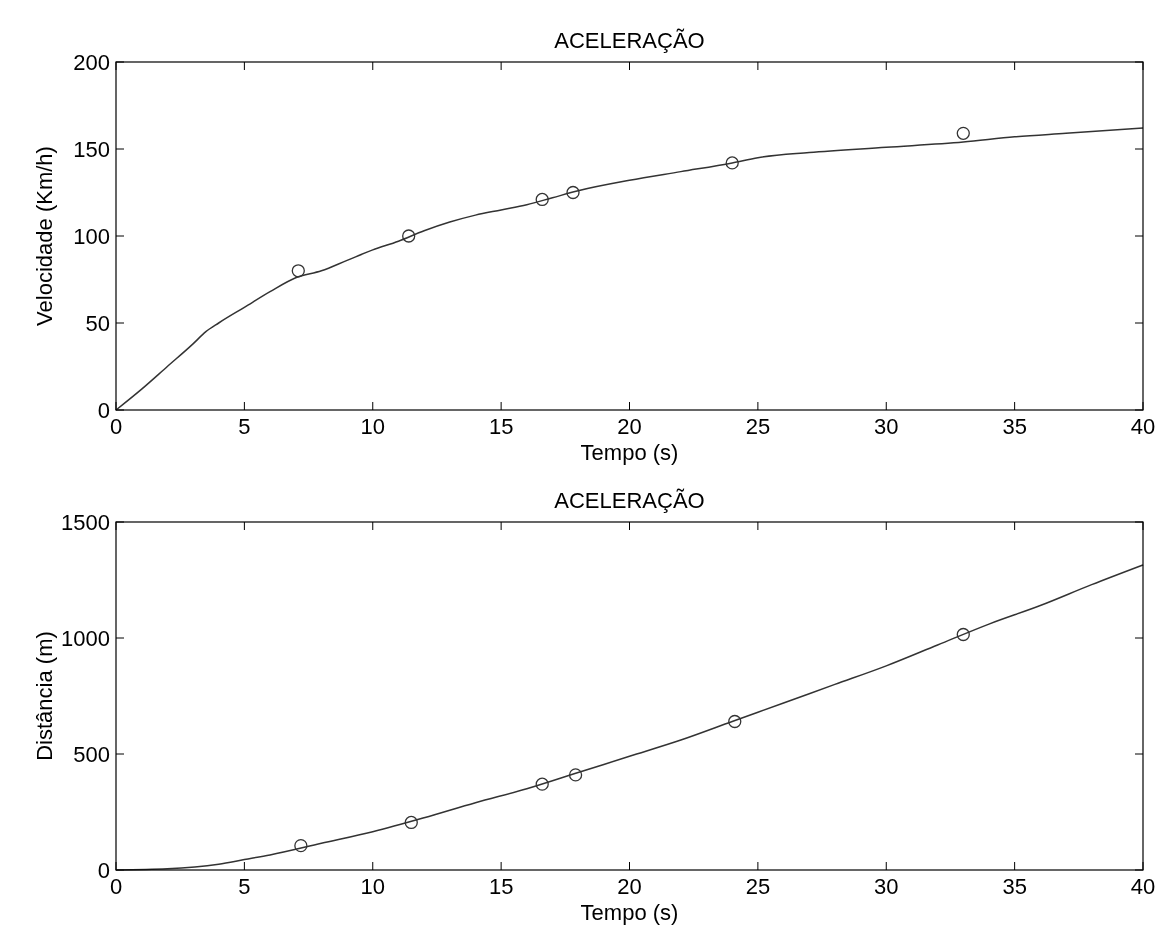 The width and height of the screenshot is (1162, 938). I want to click on y-tick-label: 50, so click(97, 323).